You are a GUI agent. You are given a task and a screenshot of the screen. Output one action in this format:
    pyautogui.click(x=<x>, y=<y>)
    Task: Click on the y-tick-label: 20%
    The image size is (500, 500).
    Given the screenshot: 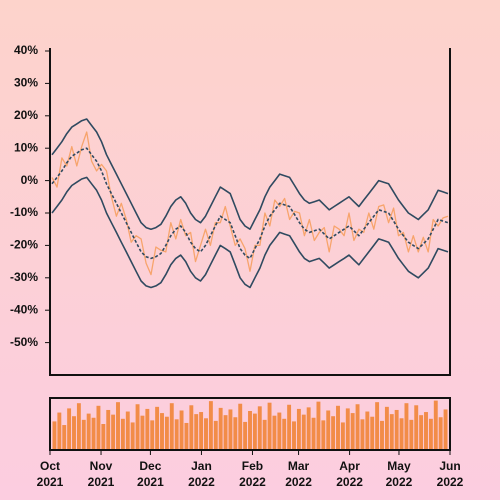 What is the action you would take?
    pyautogui.click(x=26, y=115)
    